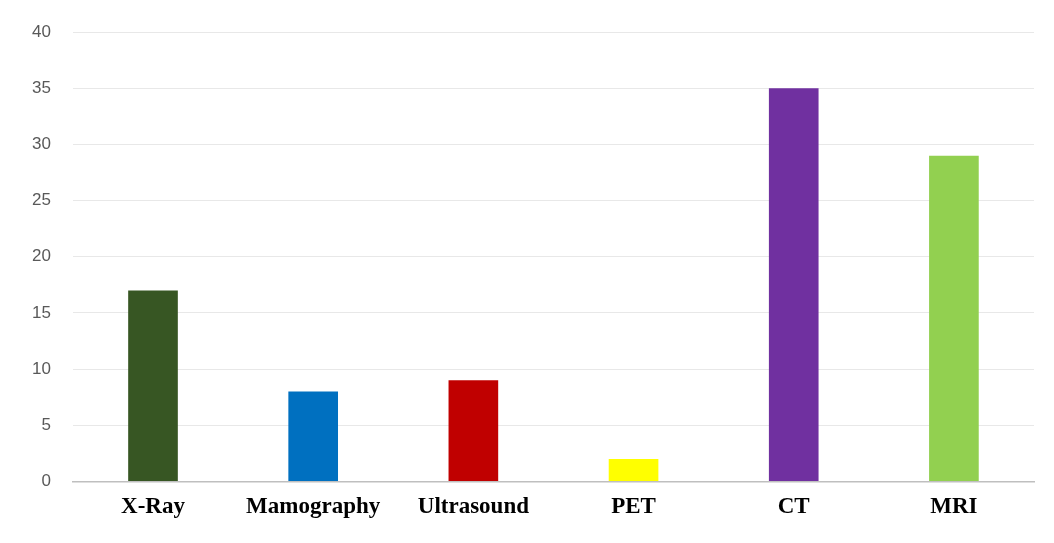 The width and height of the screenshot is (1054, 543). I want to click on x-tick-label: Ultrasound, so click(473, 506).